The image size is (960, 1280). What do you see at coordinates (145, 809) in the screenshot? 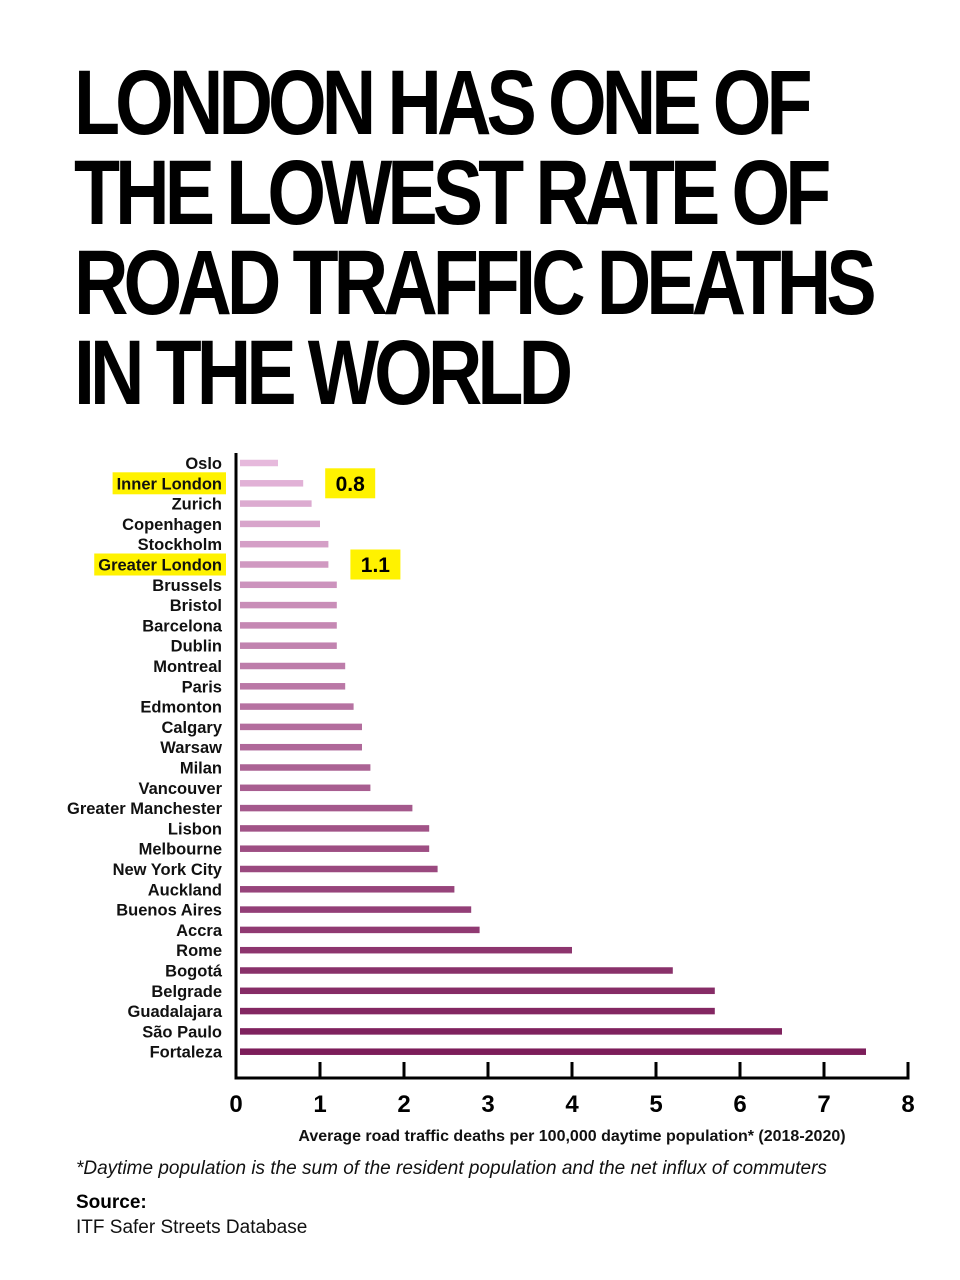
I see `category-label-greater-manchester: Greater Manchester` at bounding box center [145, 809].